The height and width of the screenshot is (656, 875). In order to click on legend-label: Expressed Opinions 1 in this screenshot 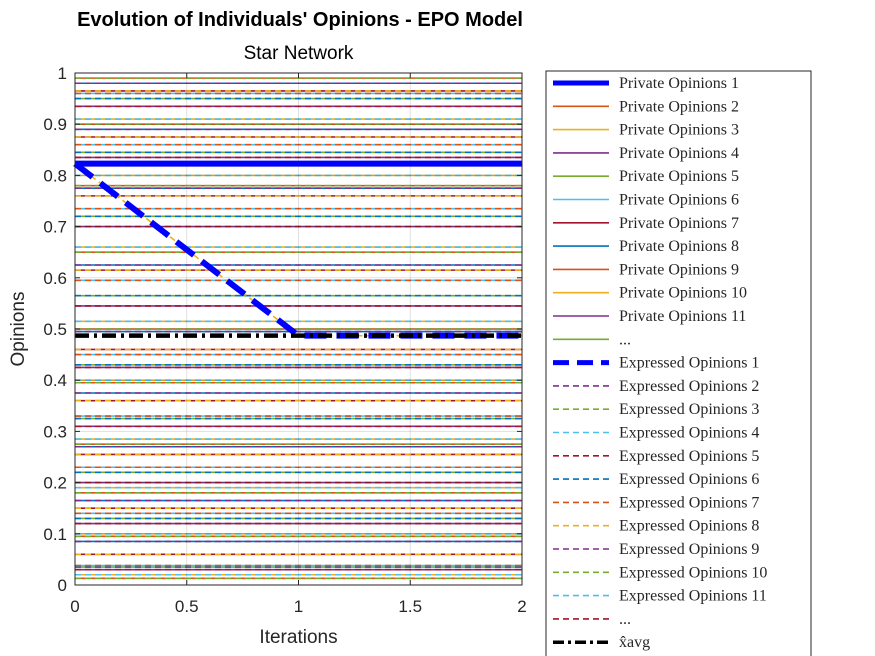, I will do `click(689, 363)`.